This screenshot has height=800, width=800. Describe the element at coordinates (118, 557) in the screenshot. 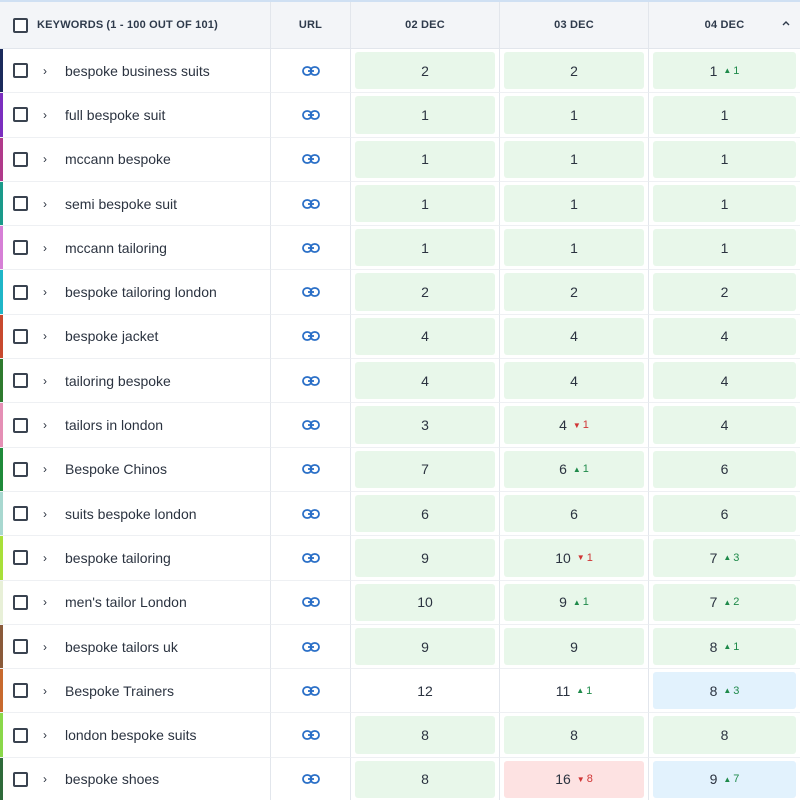

I see `keyword-text: bespoke tailoring` at that location.